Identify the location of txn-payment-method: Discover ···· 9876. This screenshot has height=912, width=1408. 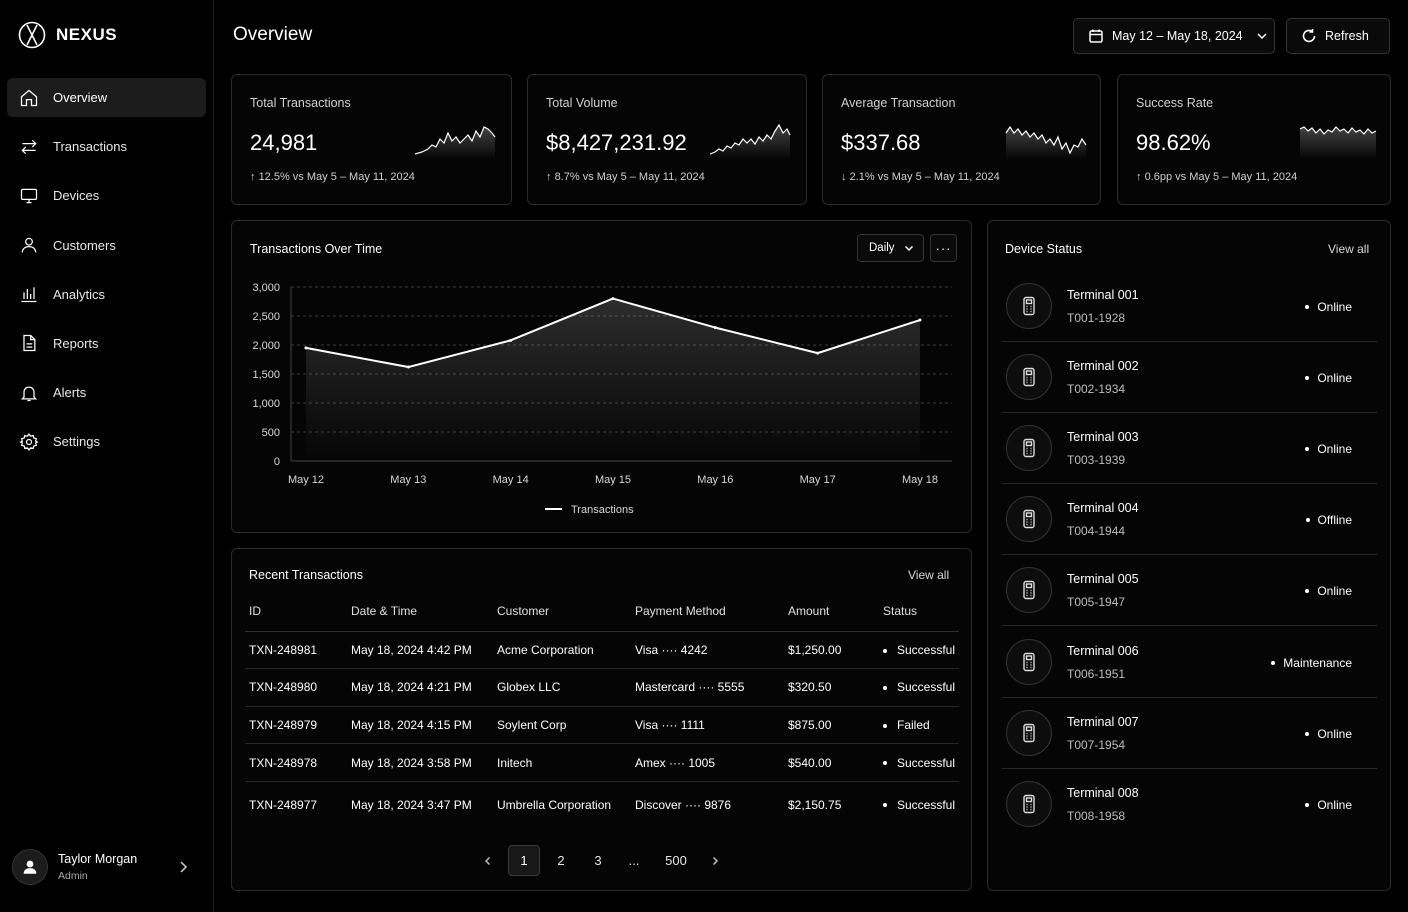
(683, 804).